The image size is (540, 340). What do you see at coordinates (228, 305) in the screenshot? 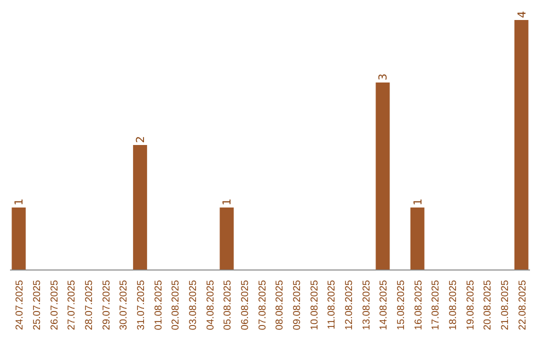
I see `x-tick-label: 05.08.2025` at bounding box center [228, 305].